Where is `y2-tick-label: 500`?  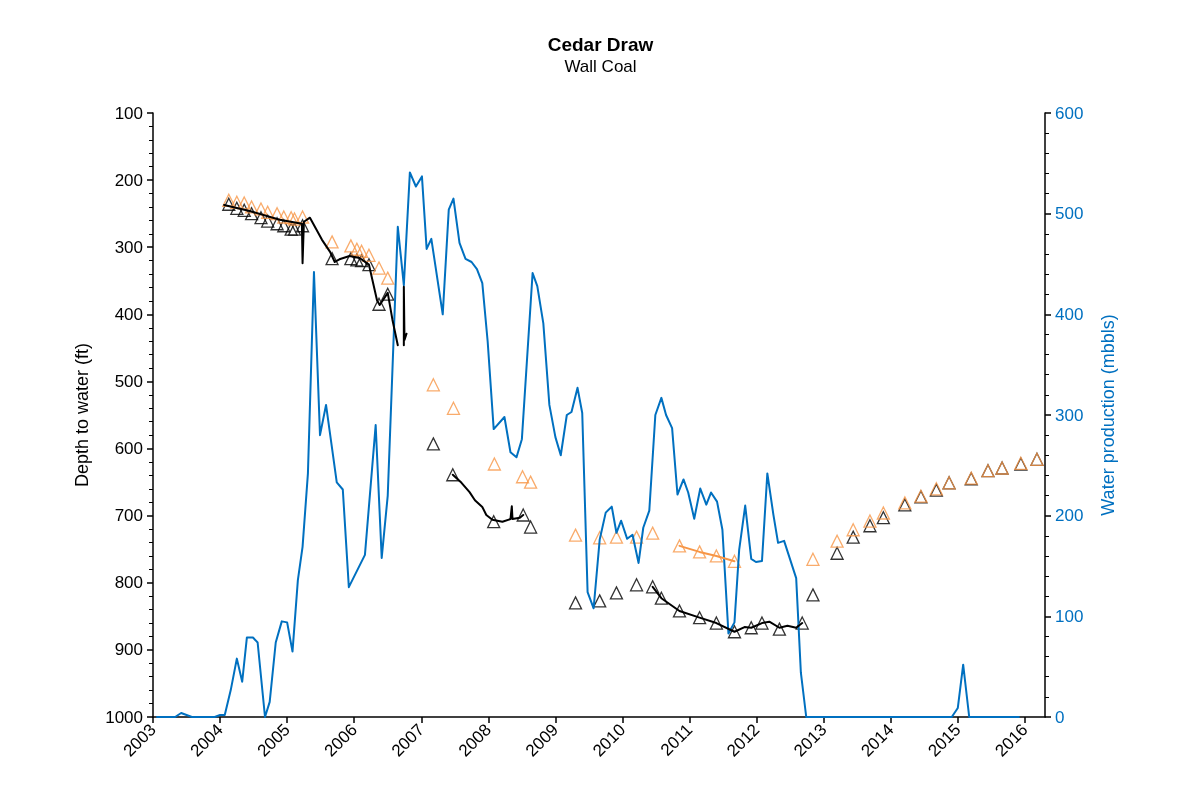
y2-tick-label: 500 is located at coordinates (1069, 214).